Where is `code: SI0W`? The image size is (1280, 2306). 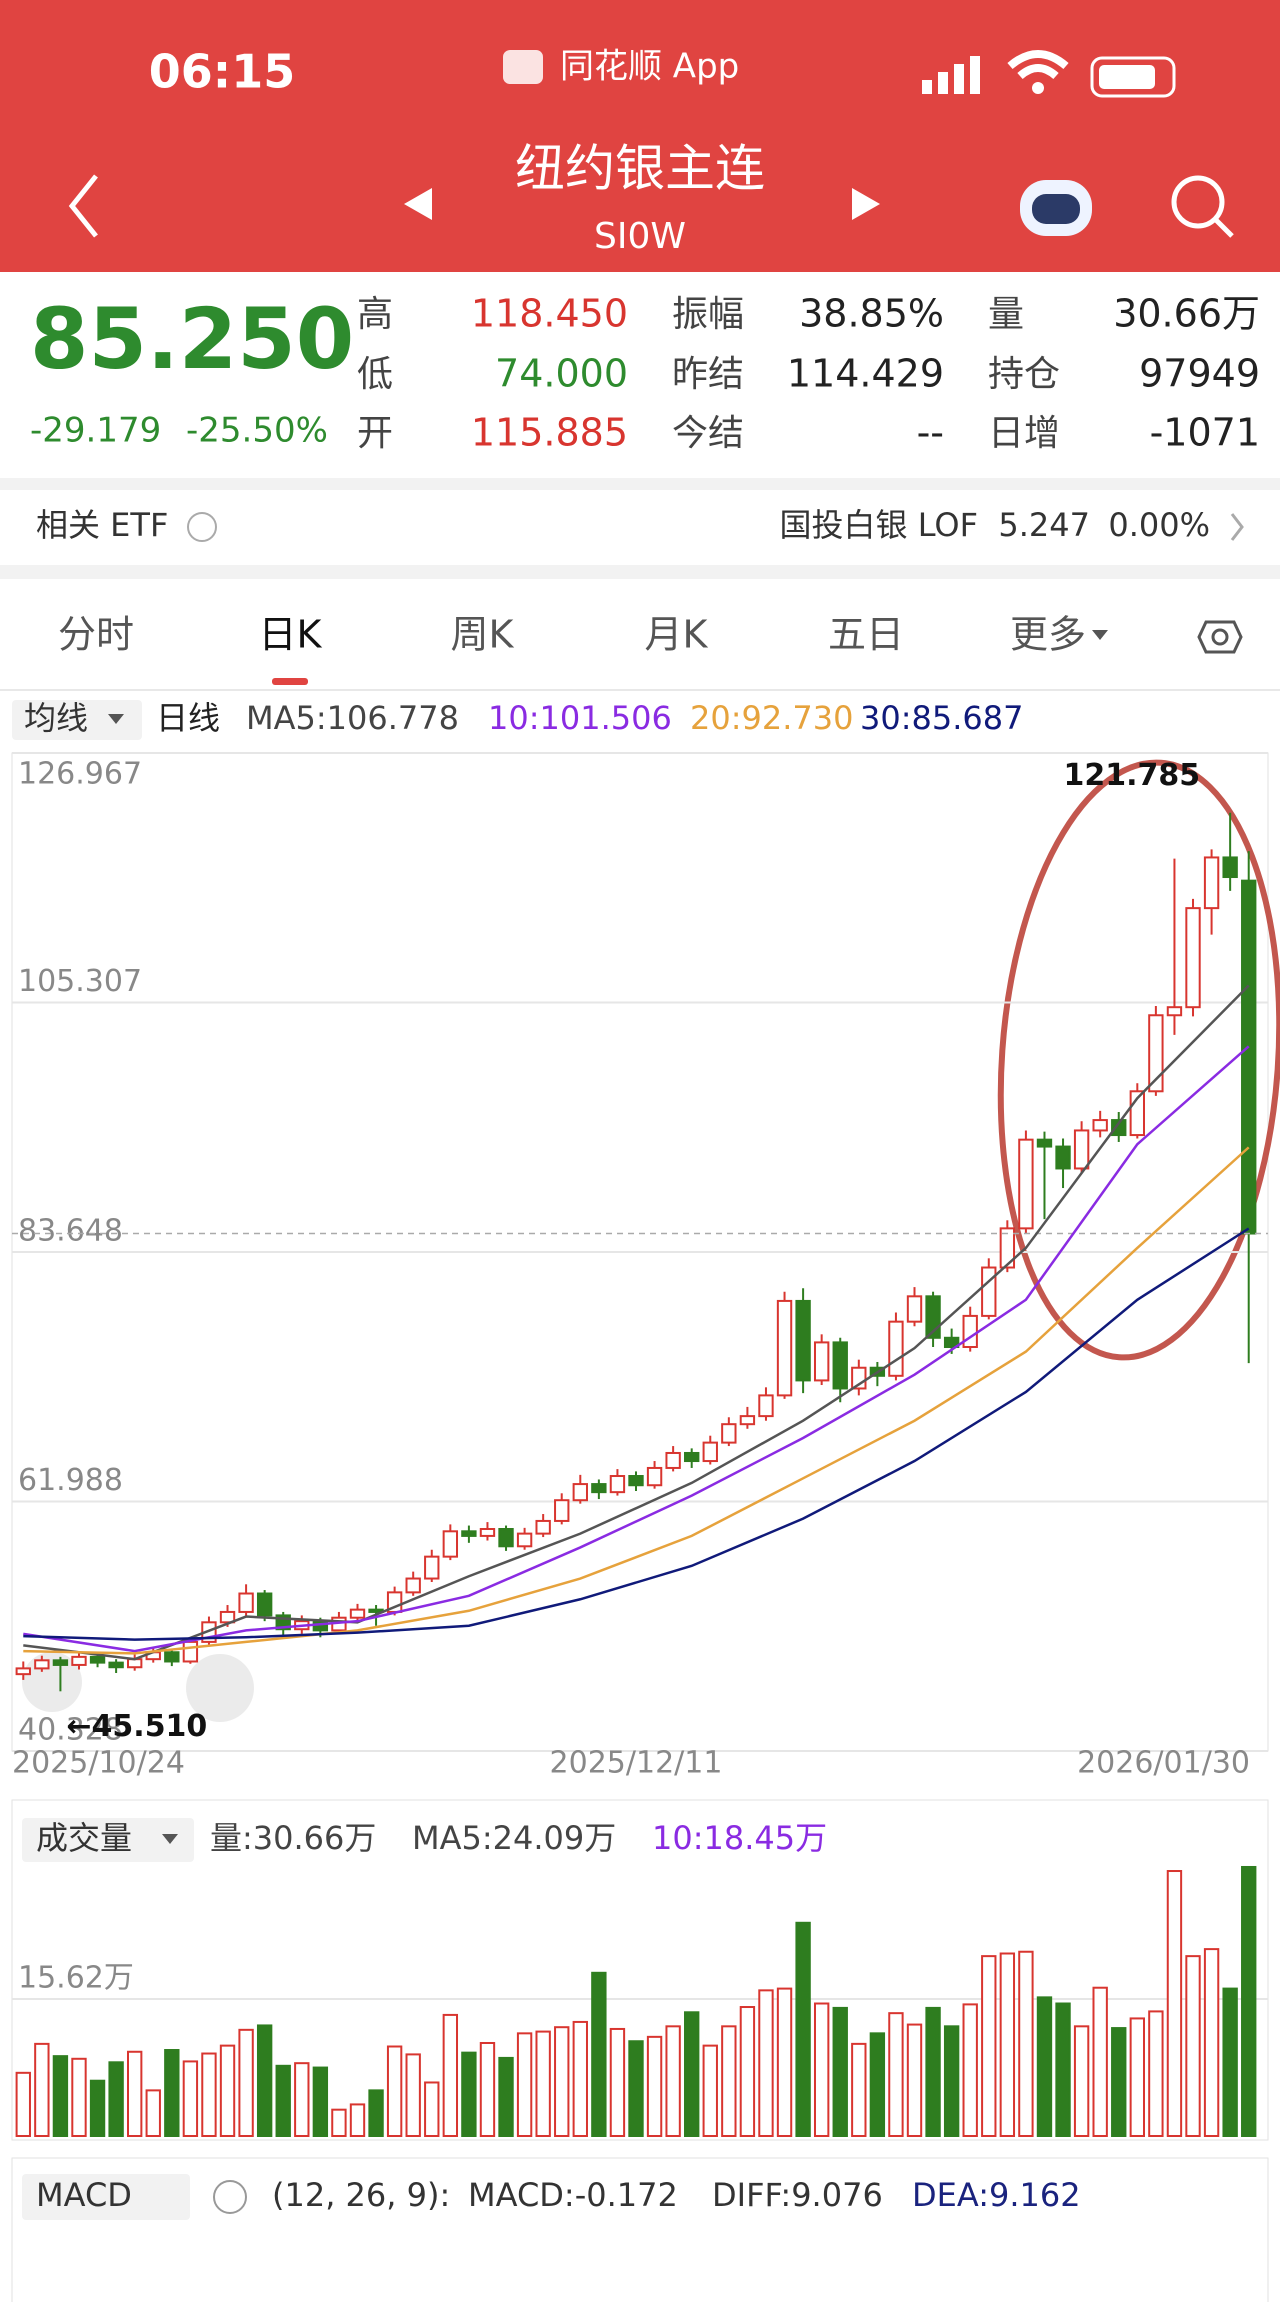 code: SI0W is located at coordinates (640, 236).